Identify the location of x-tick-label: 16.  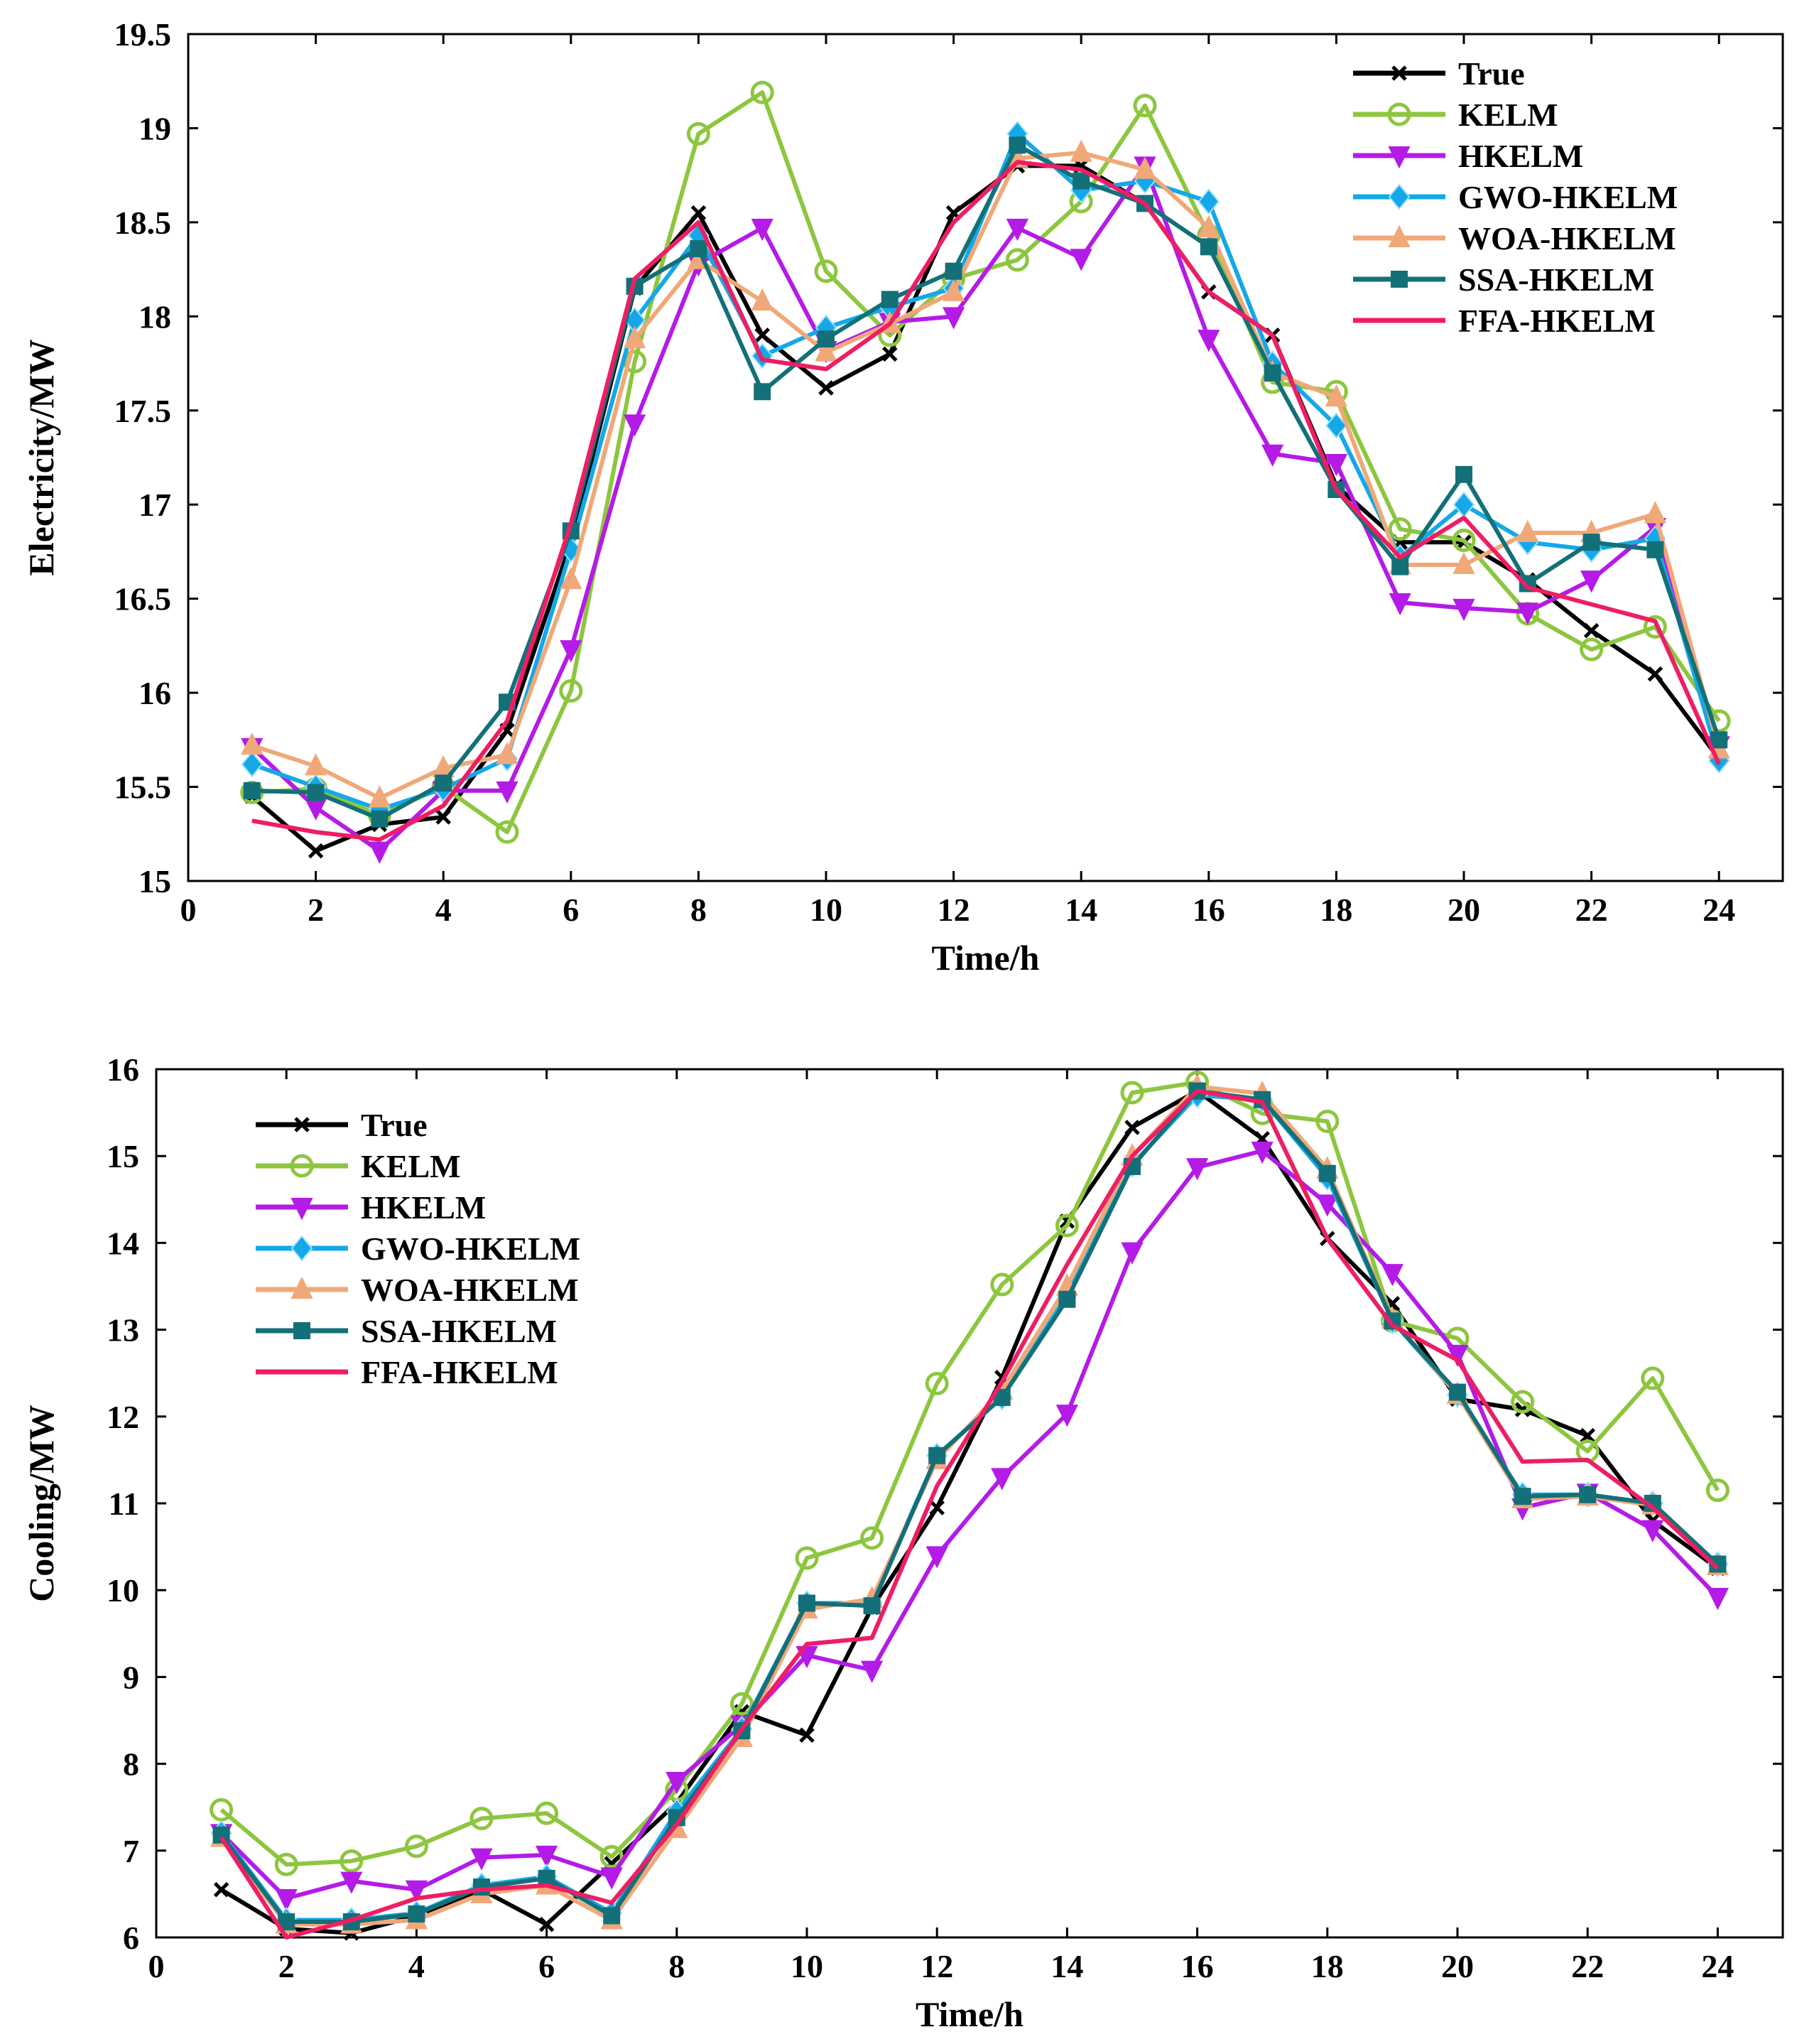
(1197, 1966).